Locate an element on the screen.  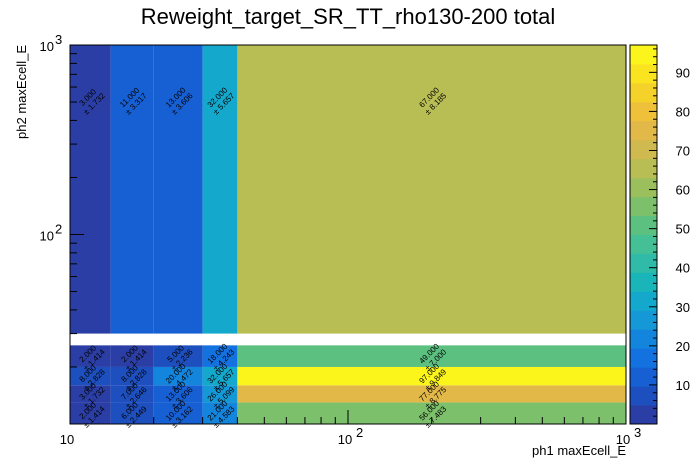
palette-tick-label: 70 is located at coordinates (683, 150).